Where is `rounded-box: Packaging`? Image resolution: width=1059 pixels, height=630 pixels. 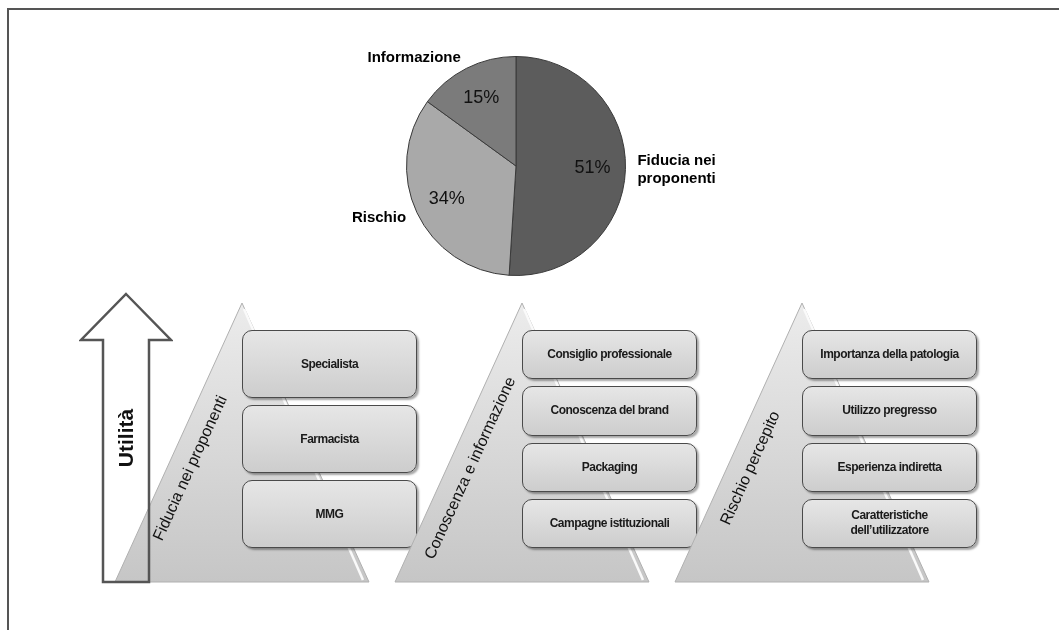
rounded-box: Packaging is located at coordinates (609, 467).